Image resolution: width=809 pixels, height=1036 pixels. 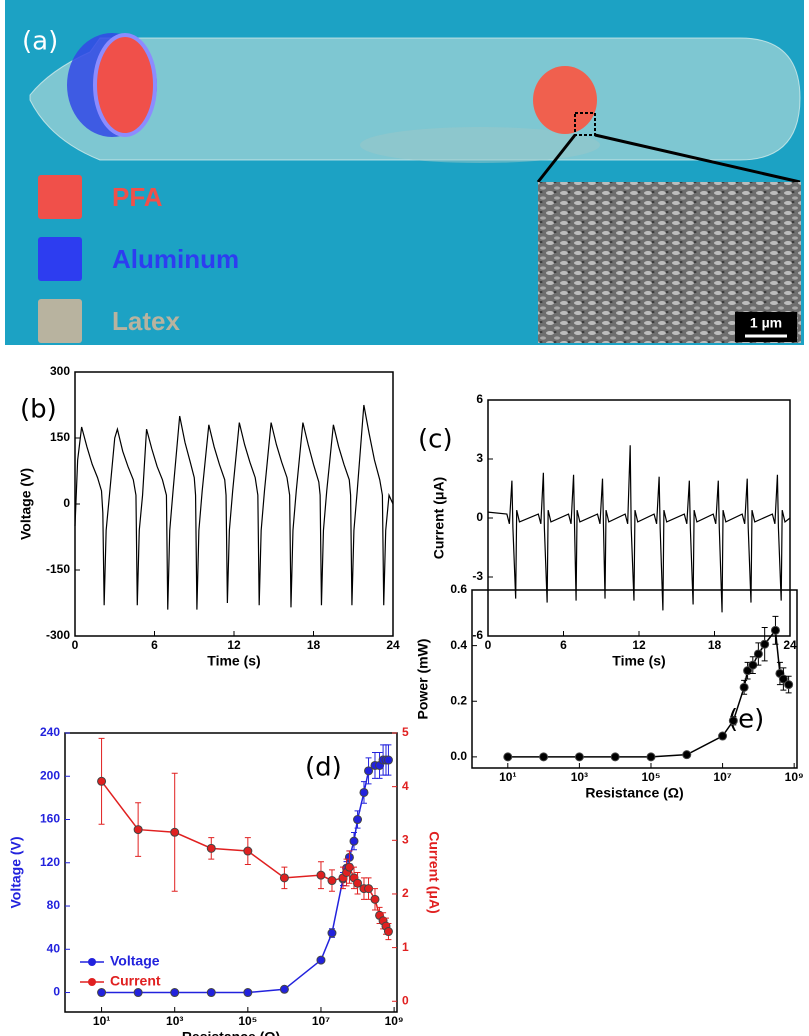 I want to click on legend-label: Current, so click(x=135, y=981).